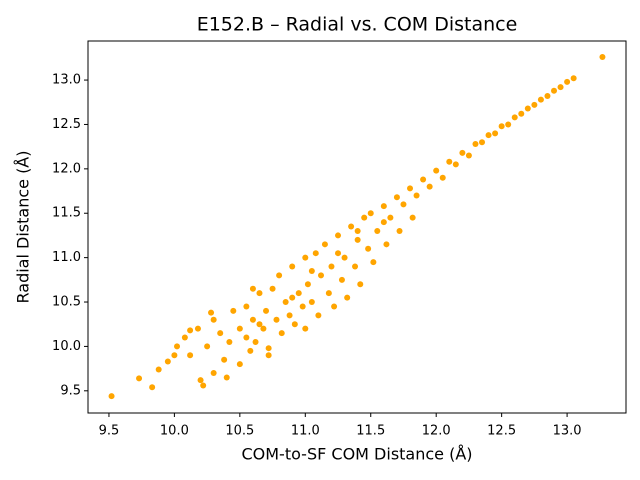 The image size is (640, 480). Describe the element at coordinates (66, 213) in the screenshot. I see `y-tick-label: 11.5` at that location.